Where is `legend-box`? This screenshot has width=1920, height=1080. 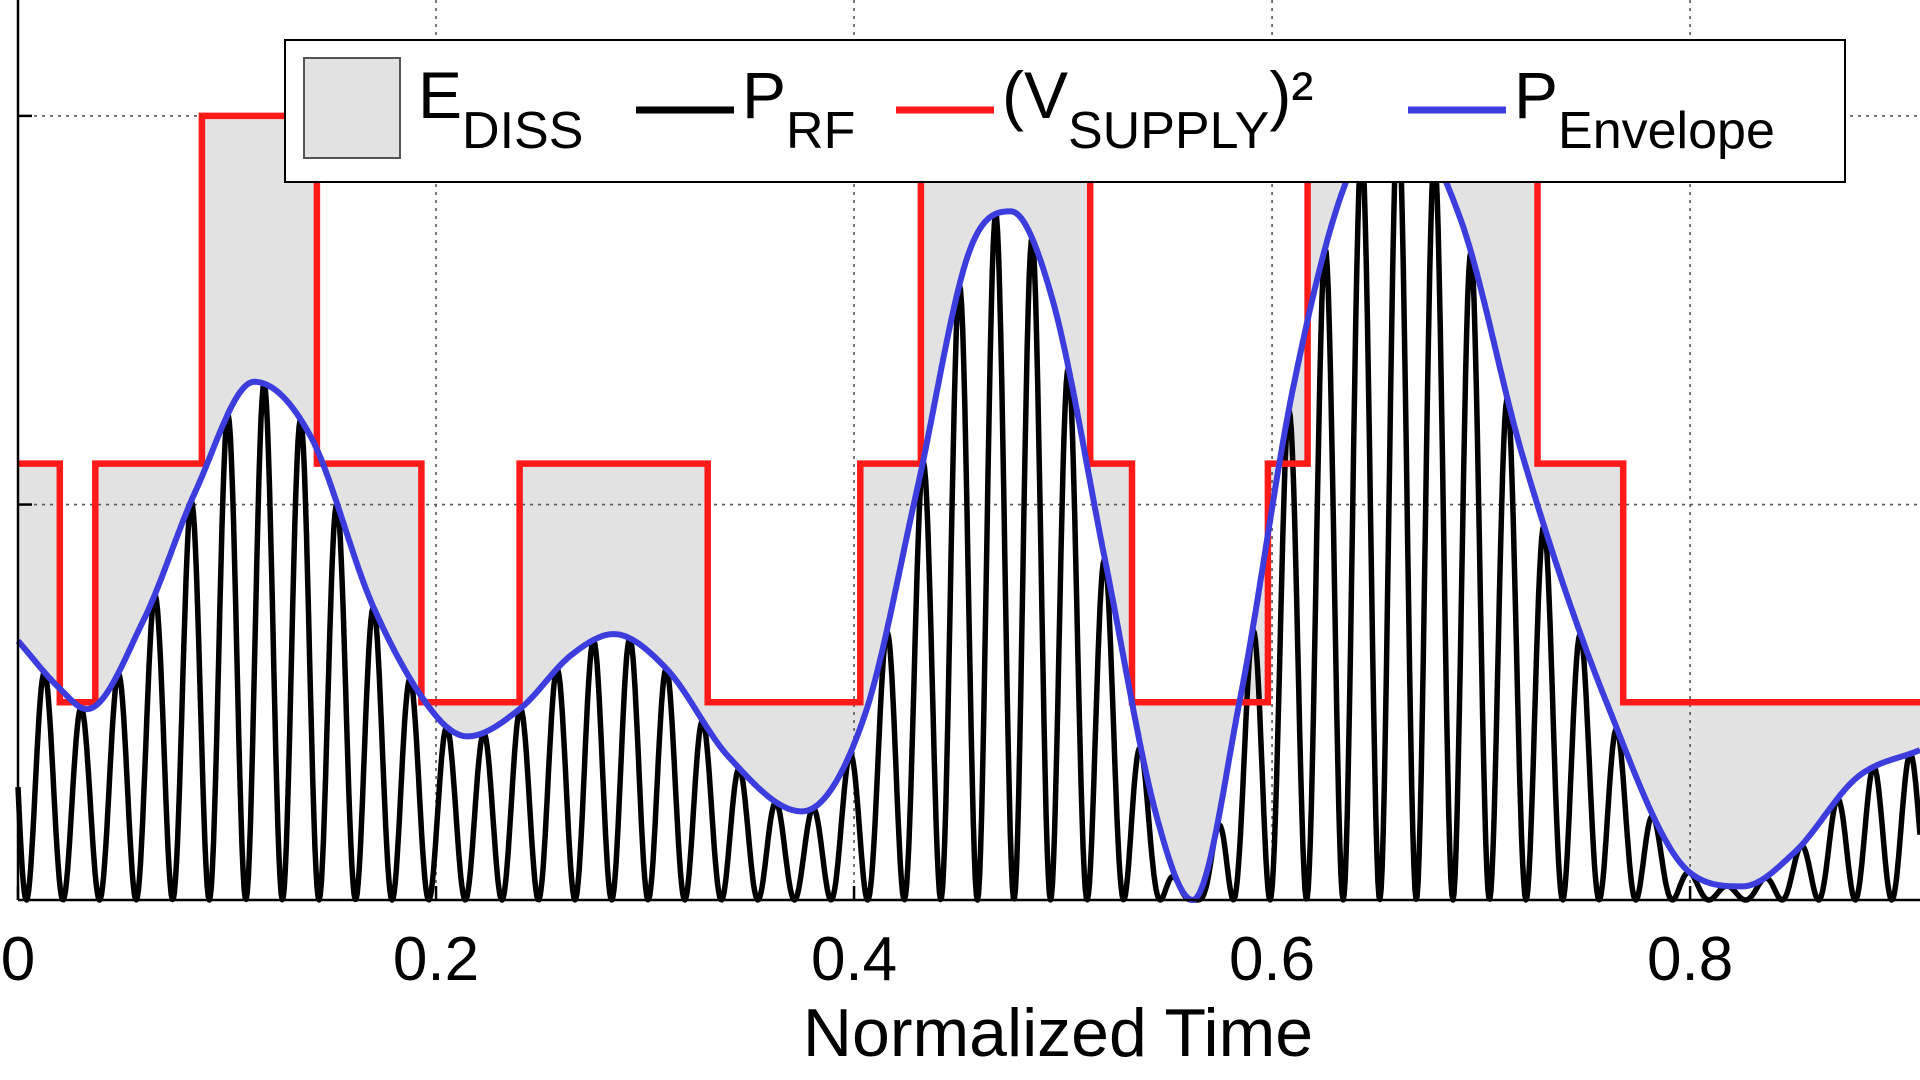
legend-box is located at coordinates (1065, 111).